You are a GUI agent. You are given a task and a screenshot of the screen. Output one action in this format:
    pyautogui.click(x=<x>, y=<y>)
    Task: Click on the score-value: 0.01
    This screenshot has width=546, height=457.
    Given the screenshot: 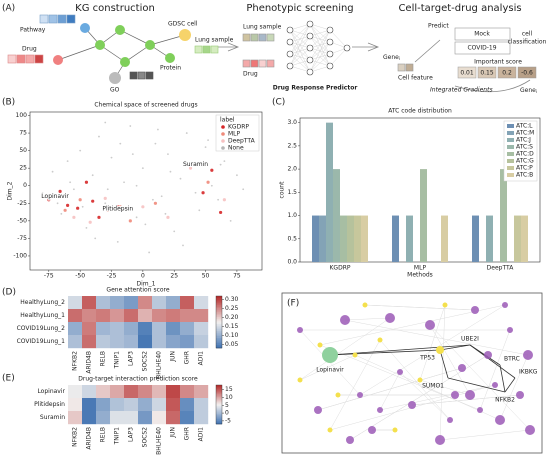 What is the action you would take?
    pyautogui.click(x=467, y=73)
    